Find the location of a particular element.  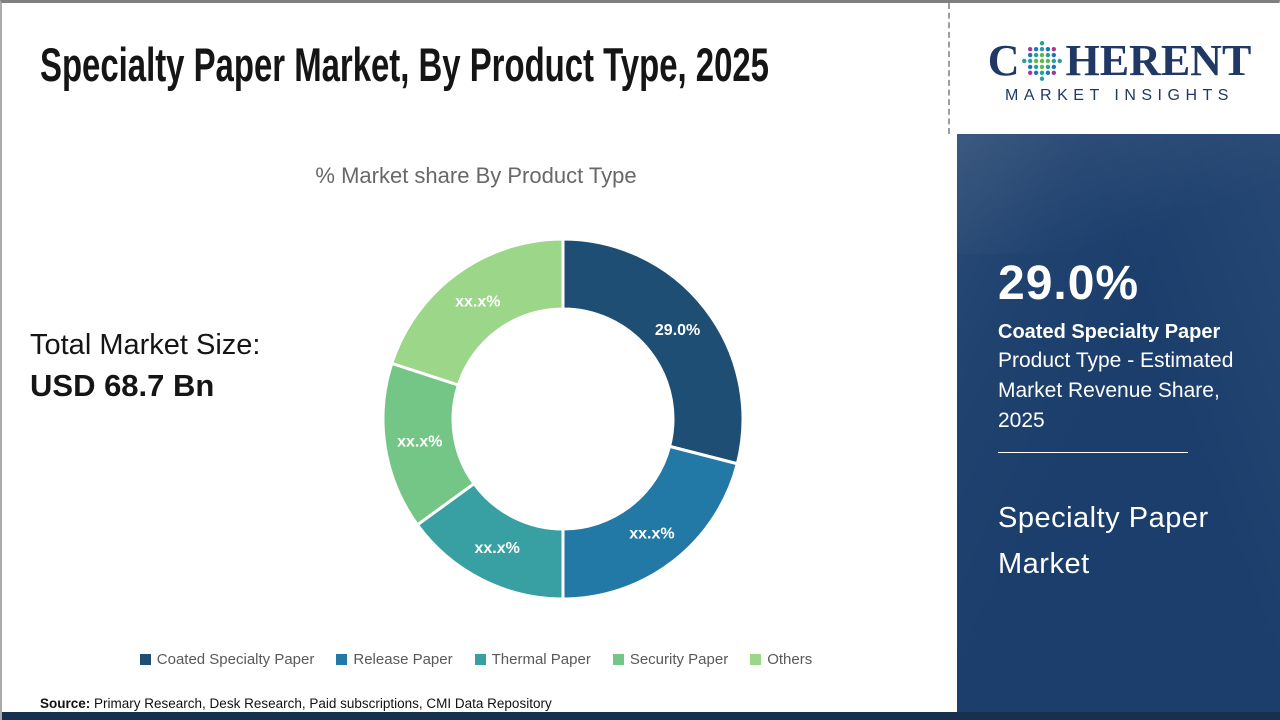

total-market-size-value: USD 68.7 Bn is located at coordinates (122, 385).